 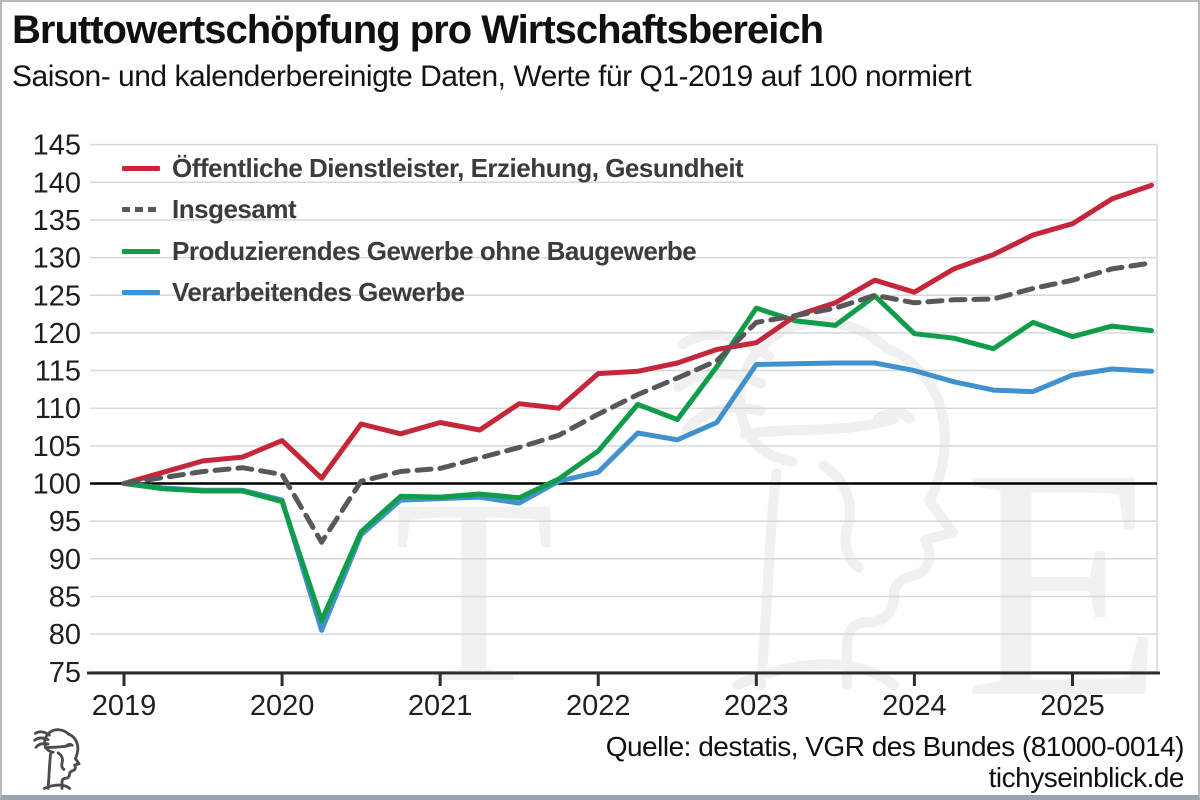 What do you see at coordinates (57, 447) in the screenshot?
I see `y-axis-tick-label: 105` at bounding box center [57, 447].